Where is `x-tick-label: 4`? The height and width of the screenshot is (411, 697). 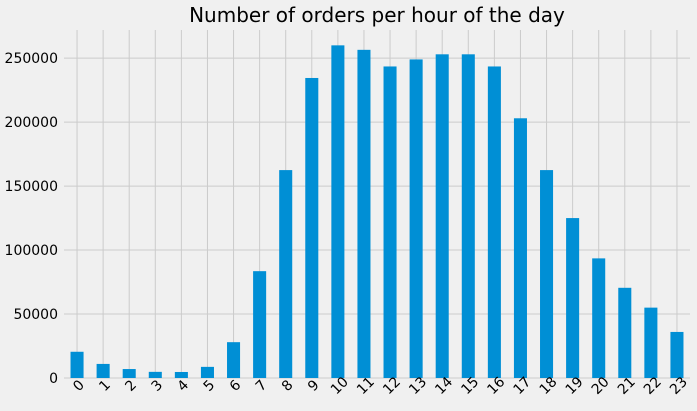
x-tick-label: 4 is located at coordinates (184, 386).